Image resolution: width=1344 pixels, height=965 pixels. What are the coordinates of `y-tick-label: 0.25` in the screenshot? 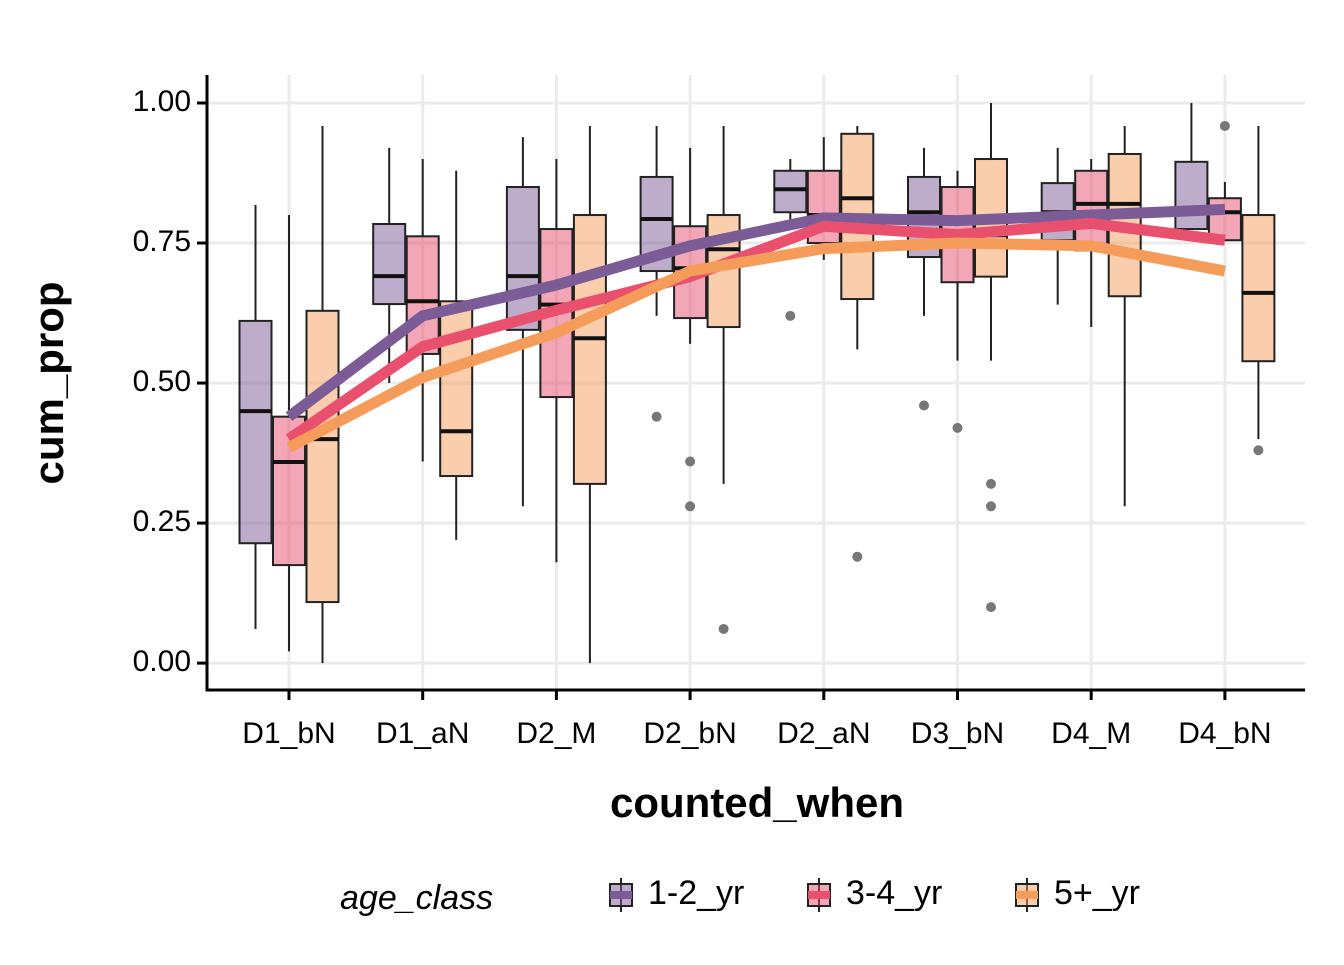 It's located at (162, 521).